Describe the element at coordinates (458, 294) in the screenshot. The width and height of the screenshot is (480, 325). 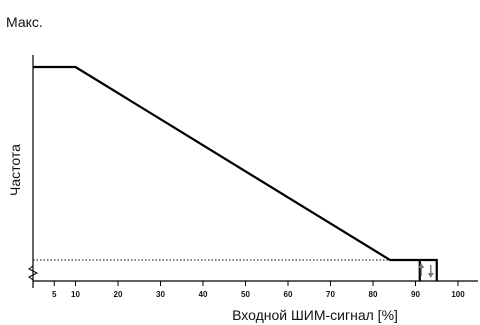
I see `x-tick-label: 100` at that location.